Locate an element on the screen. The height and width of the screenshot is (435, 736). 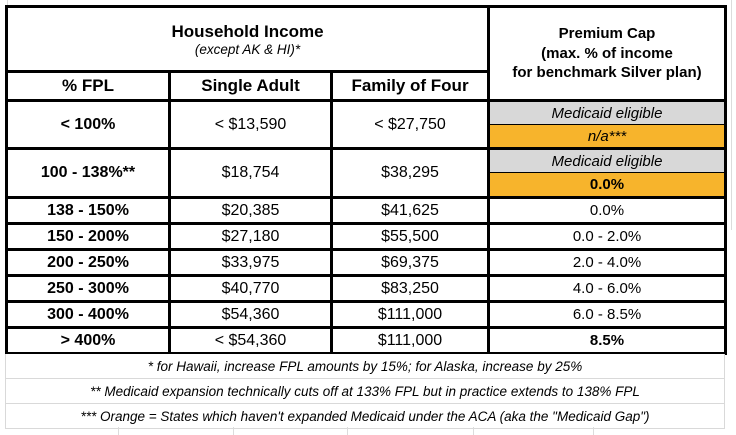
table-row: 250 - 300% $40,770 $83,250 4.0 - 6.0% is located at coordinates (366, 288).